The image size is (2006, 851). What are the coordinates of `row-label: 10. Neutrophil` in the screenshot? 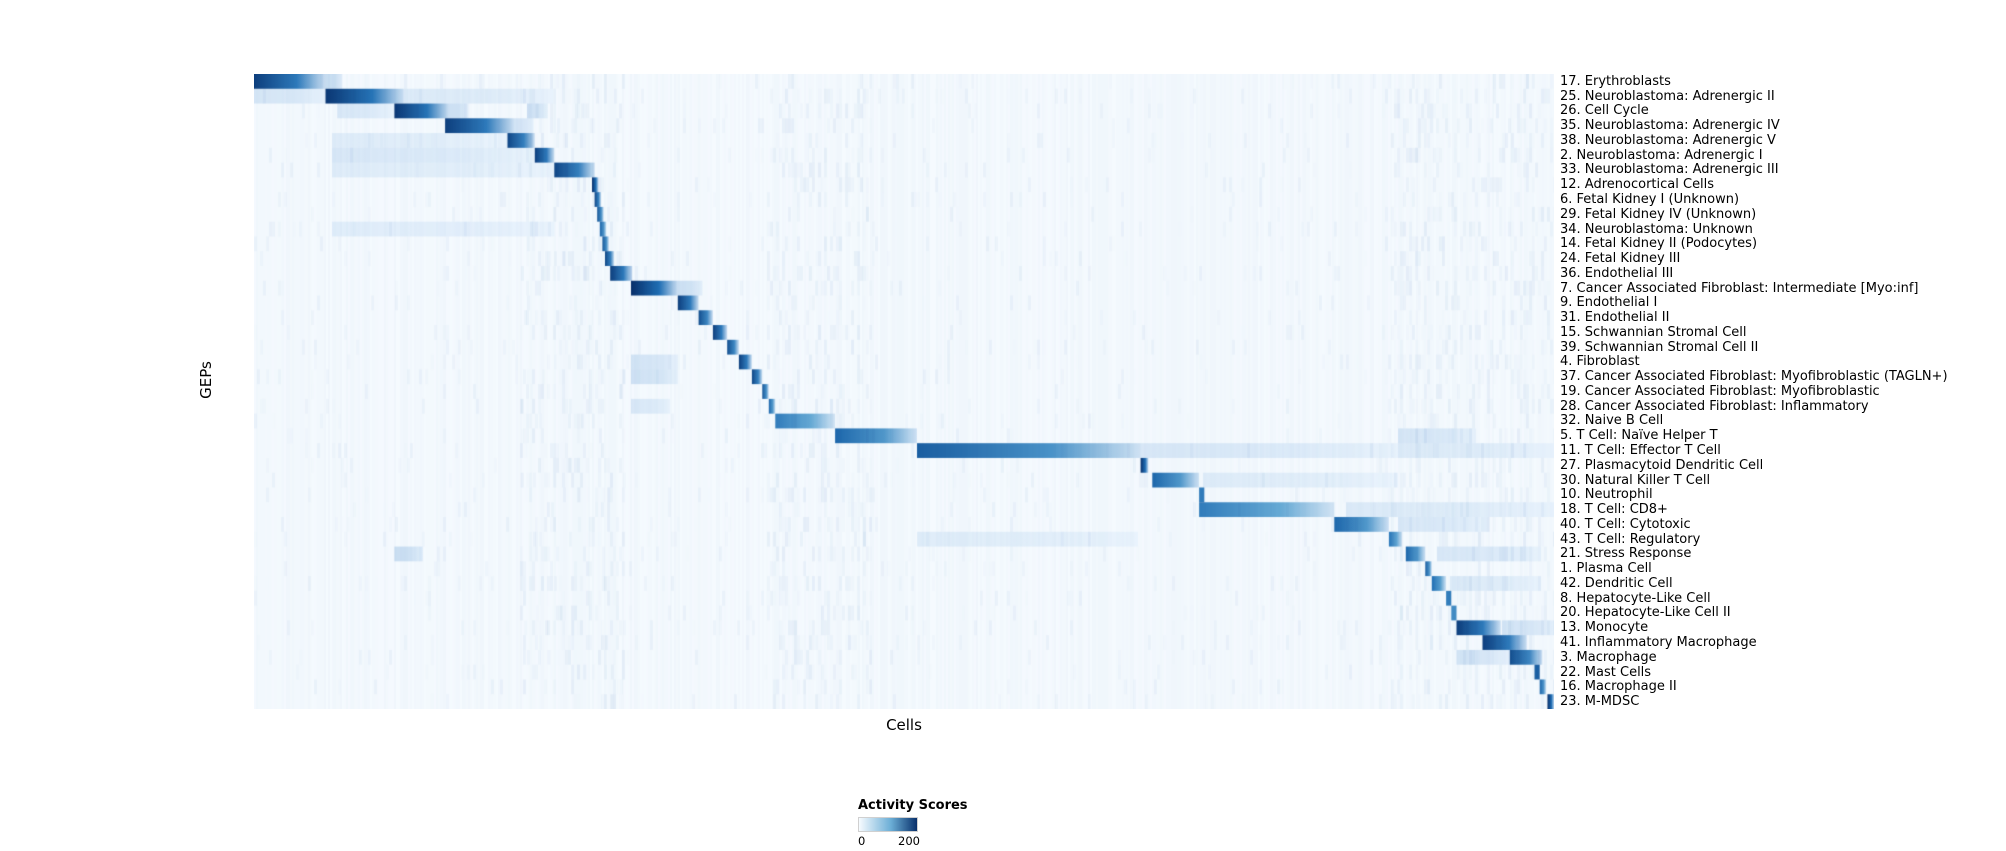 It's located at (1606, 495).